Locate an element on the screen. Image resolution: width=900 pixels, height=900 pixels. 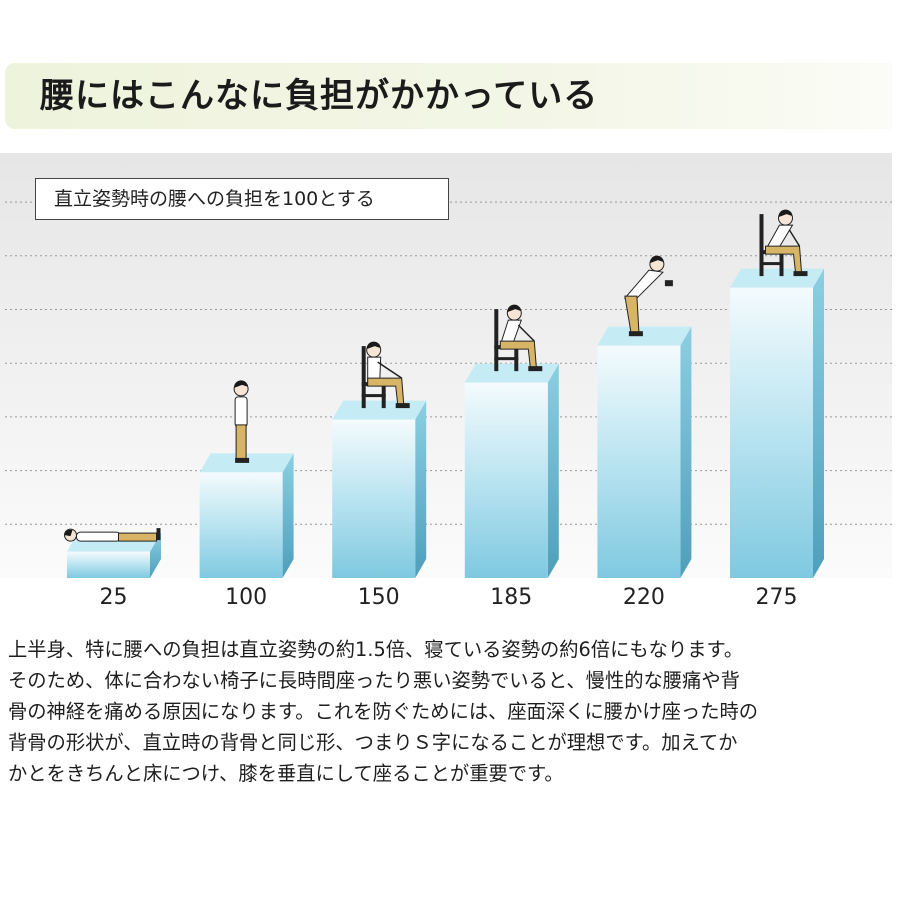
category-label: 25 is located at coordinates (113, 597).